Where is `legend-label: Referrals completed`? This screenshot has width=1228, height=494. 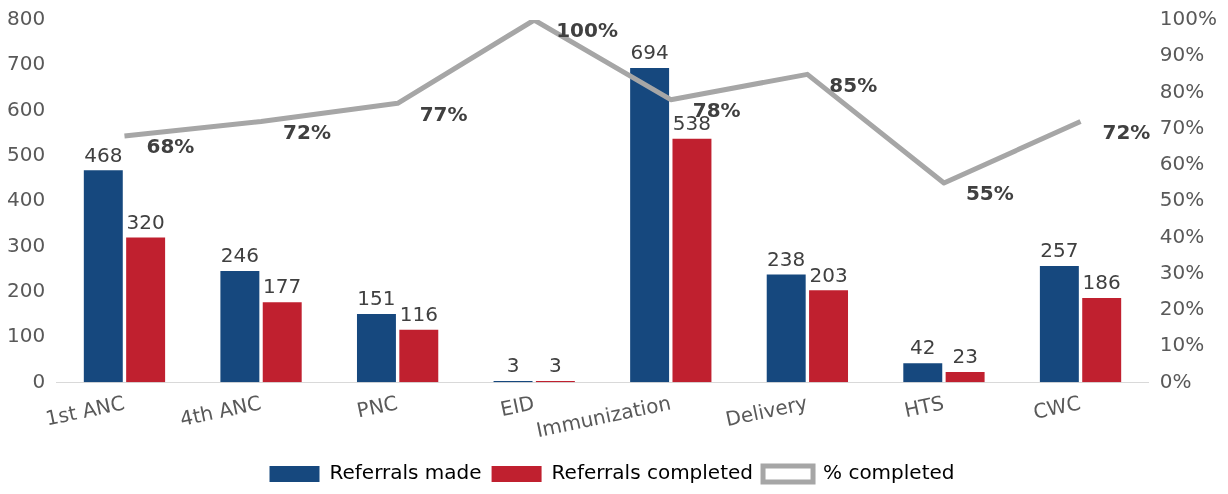 legend-label: Referrals completed is located at coordinates (652, 472).